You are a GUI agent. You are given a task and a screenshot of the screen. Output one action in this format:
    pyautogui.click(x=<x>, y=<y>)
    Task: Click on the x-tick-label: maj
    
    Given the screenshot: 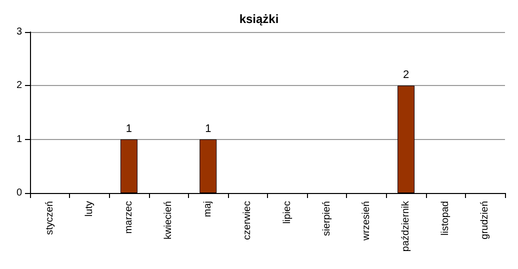 What is the action you would take?
    pyautogui.click(x=208, y=209)
    